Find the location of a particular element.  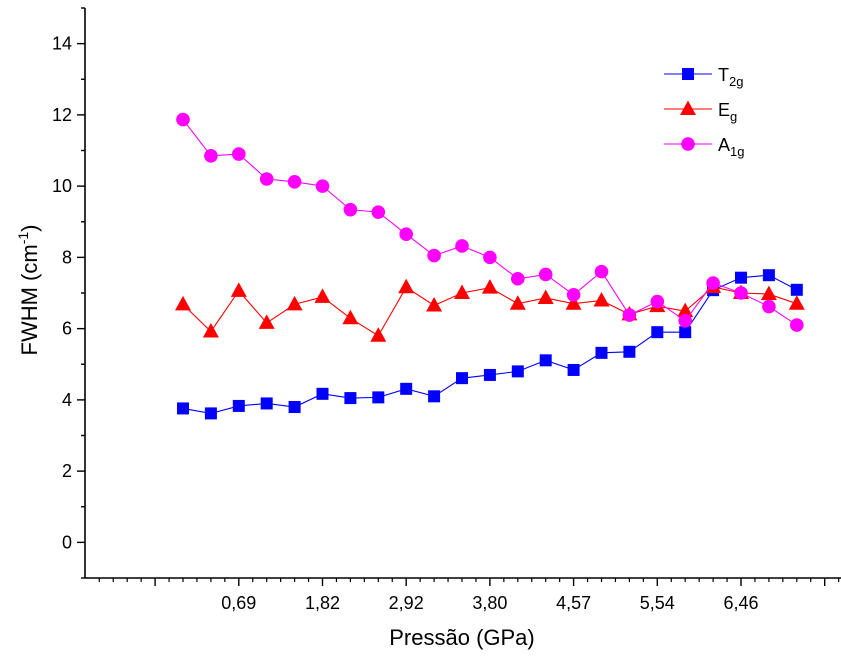

y-tick-label: 10 is located at coordinates (62, 186).